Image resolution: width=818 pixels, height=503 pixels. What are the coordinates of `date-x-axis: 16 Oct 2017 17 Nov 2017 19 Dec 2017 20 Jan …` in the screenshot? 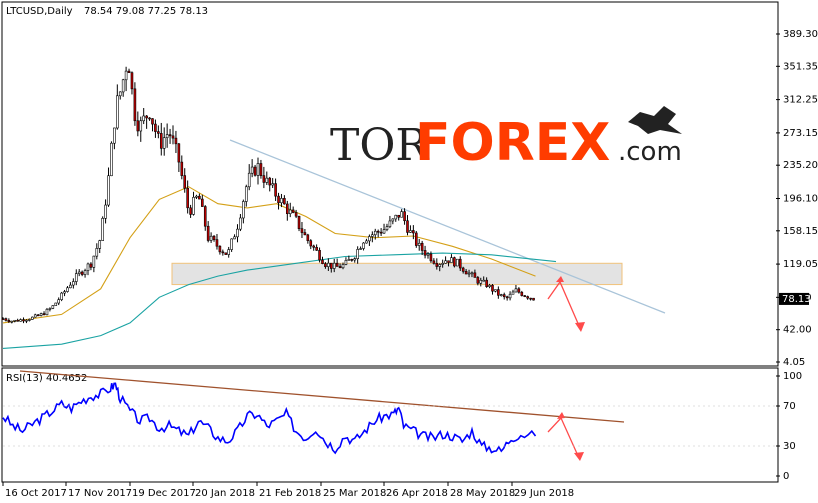 It's located at (288, 490).